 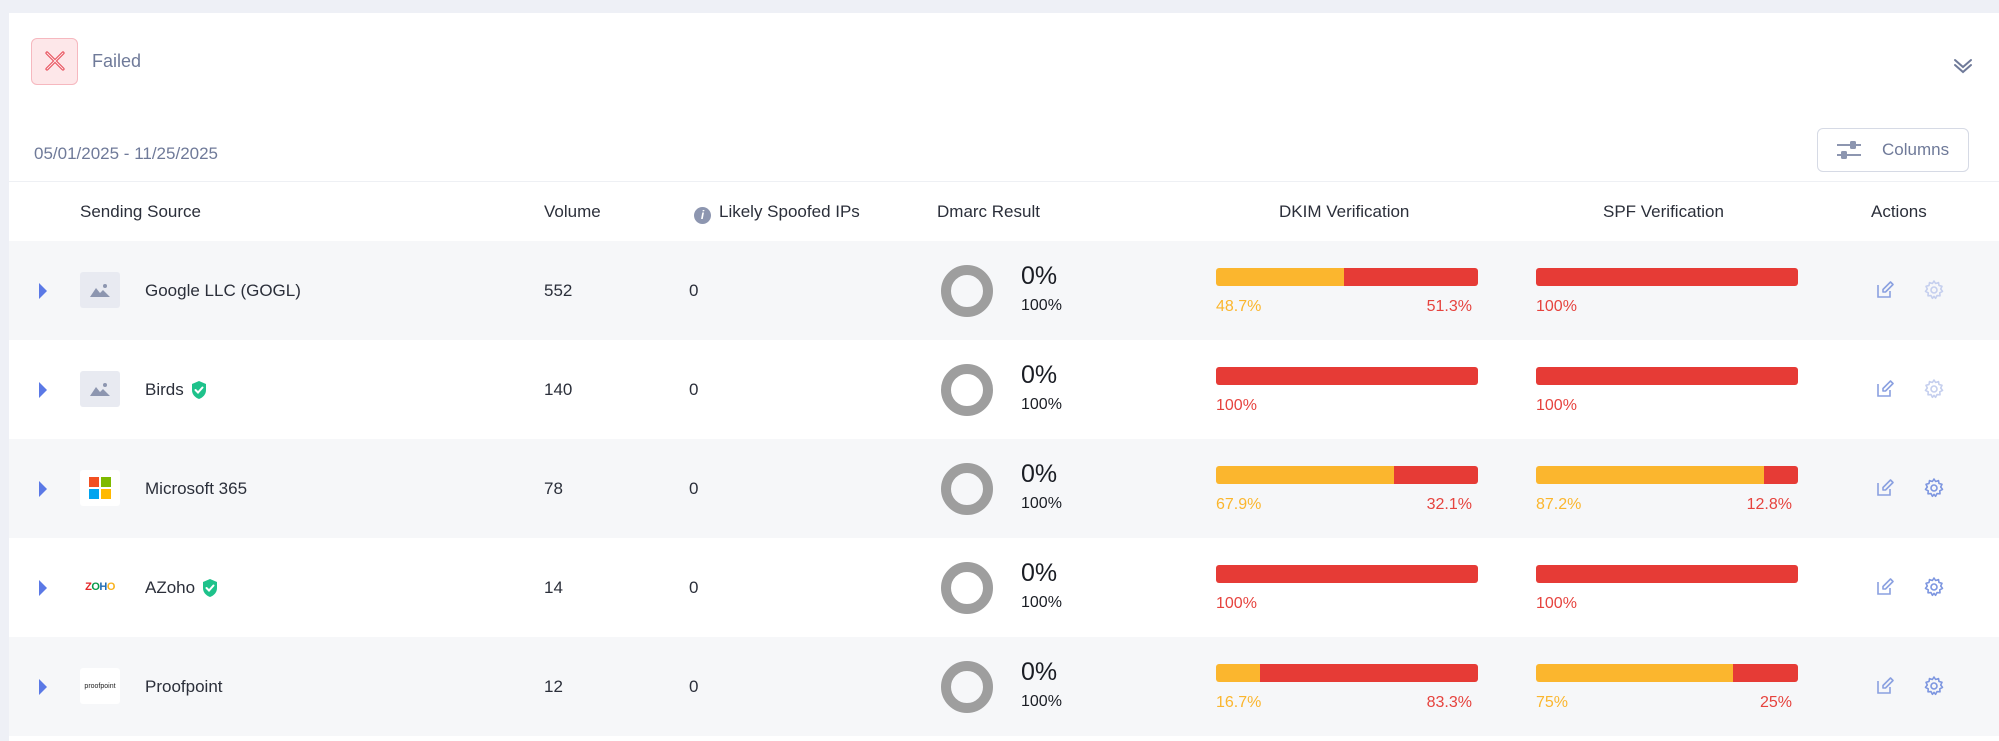 What do you see at coordinates (223, 291) in the screenshot?
I see `sending-source-name: Google LLC (GOGL)` at bounding box center [223, 291].